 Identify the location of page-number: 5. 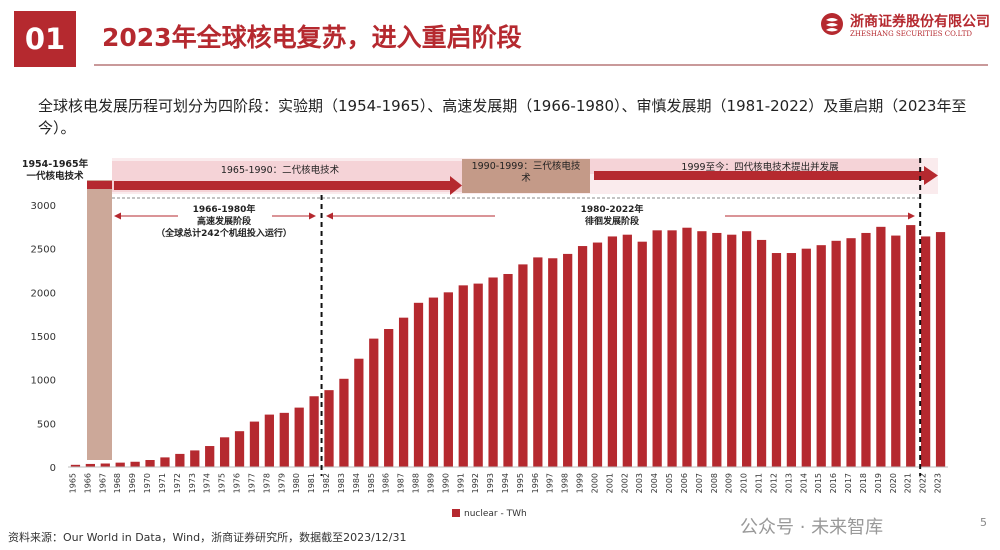
(983, 522).